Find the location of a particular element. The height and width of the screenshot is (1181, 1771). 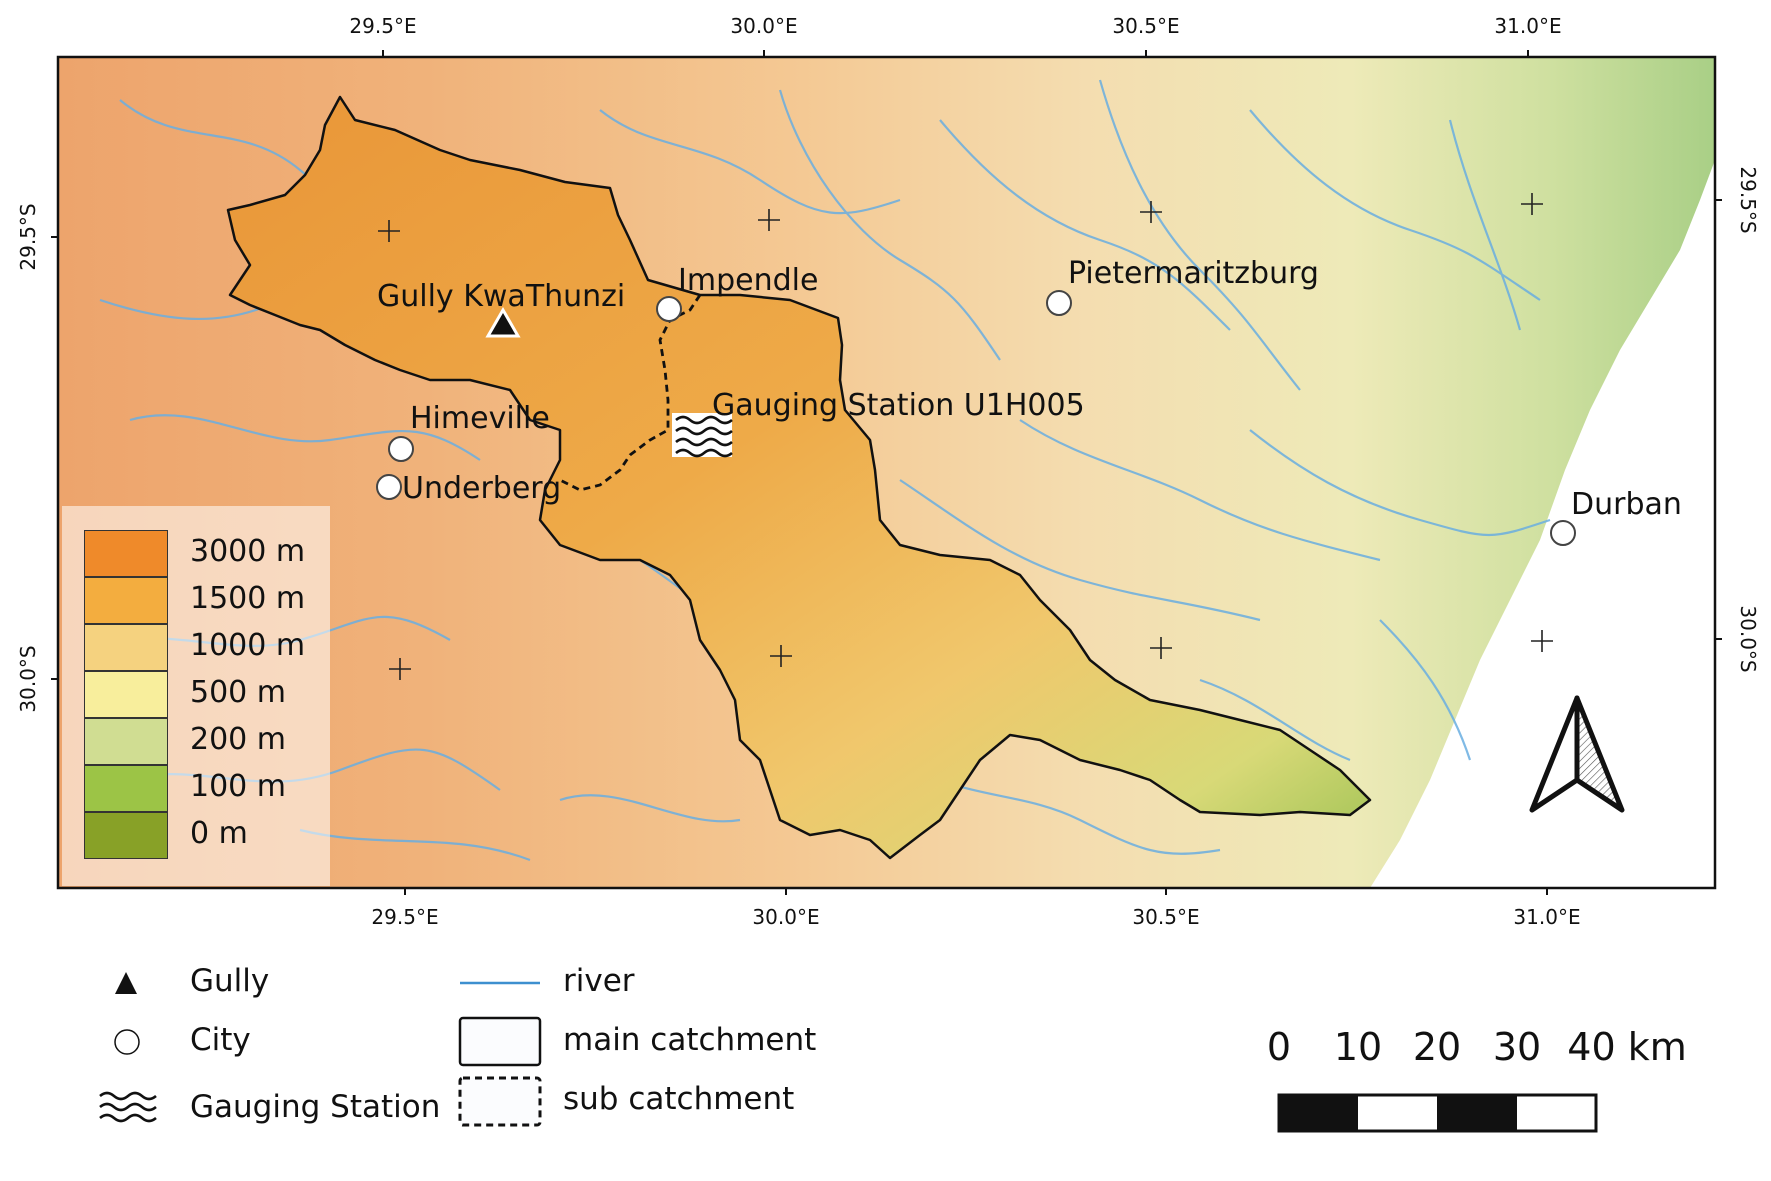

elevation-label-500: 500 m is located at coordinates (238, 692).